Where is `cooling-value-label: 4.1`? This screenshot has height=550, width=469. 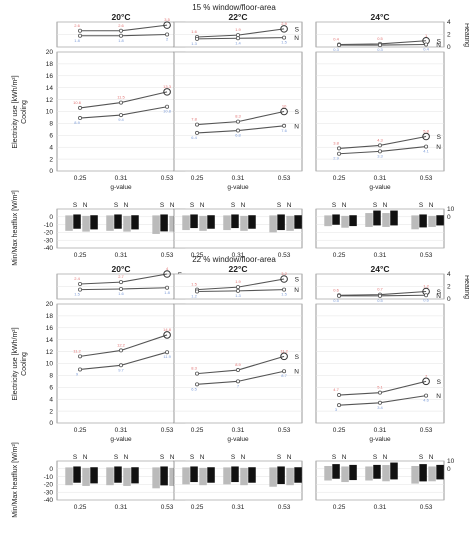 cooling-value-label: 4.1 is located at coordinates (426, 151).